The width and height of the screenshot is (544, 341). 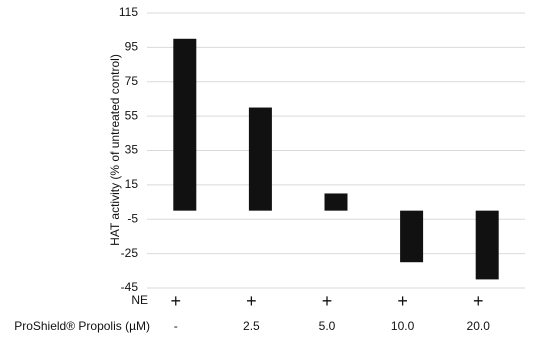 What do you see at coordinates (130, 253) in the screenshot?
I see `y-tick-label: -25` at bounding box center [130, 253].